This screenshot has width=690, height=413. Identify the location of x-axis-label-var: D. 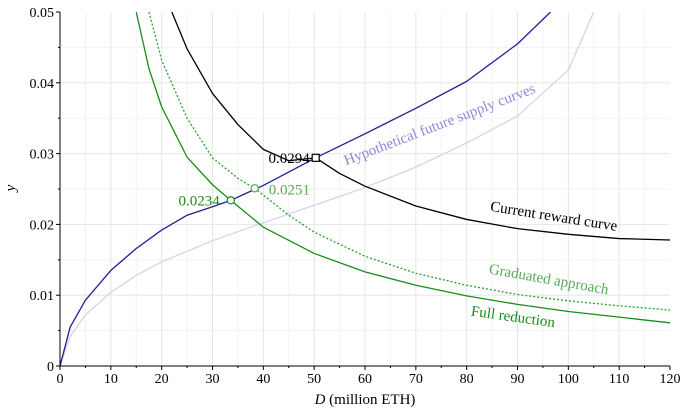
(320, 400).